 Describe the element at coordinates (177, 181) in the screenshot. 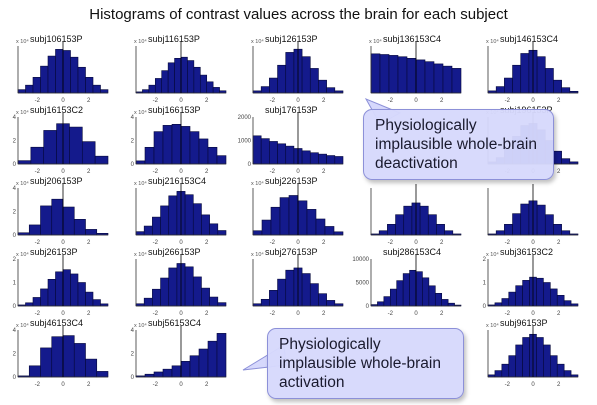

I see `subject-label: subj216153C4` at that location.